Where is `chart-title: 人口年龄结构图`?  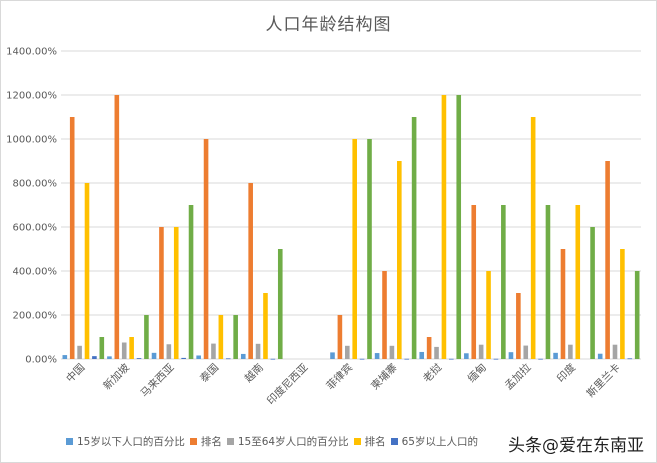 chart-title: 人口年龄结构图 is located at coordinates (328, 25).